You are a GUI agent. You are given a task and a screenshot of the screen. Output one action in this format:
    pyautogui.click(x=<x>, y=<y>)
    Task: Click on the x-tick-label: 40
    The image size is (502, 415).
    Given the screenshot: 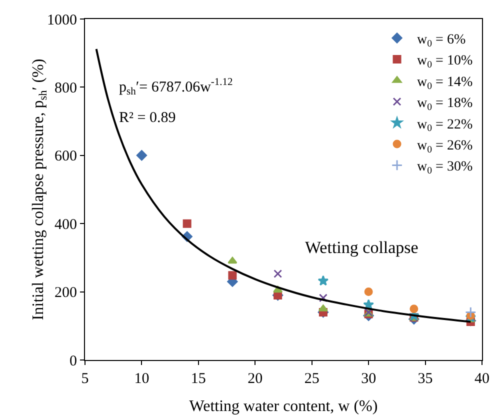 What is the action you would take?
    pyautogui.click(x=482, y=379)
    